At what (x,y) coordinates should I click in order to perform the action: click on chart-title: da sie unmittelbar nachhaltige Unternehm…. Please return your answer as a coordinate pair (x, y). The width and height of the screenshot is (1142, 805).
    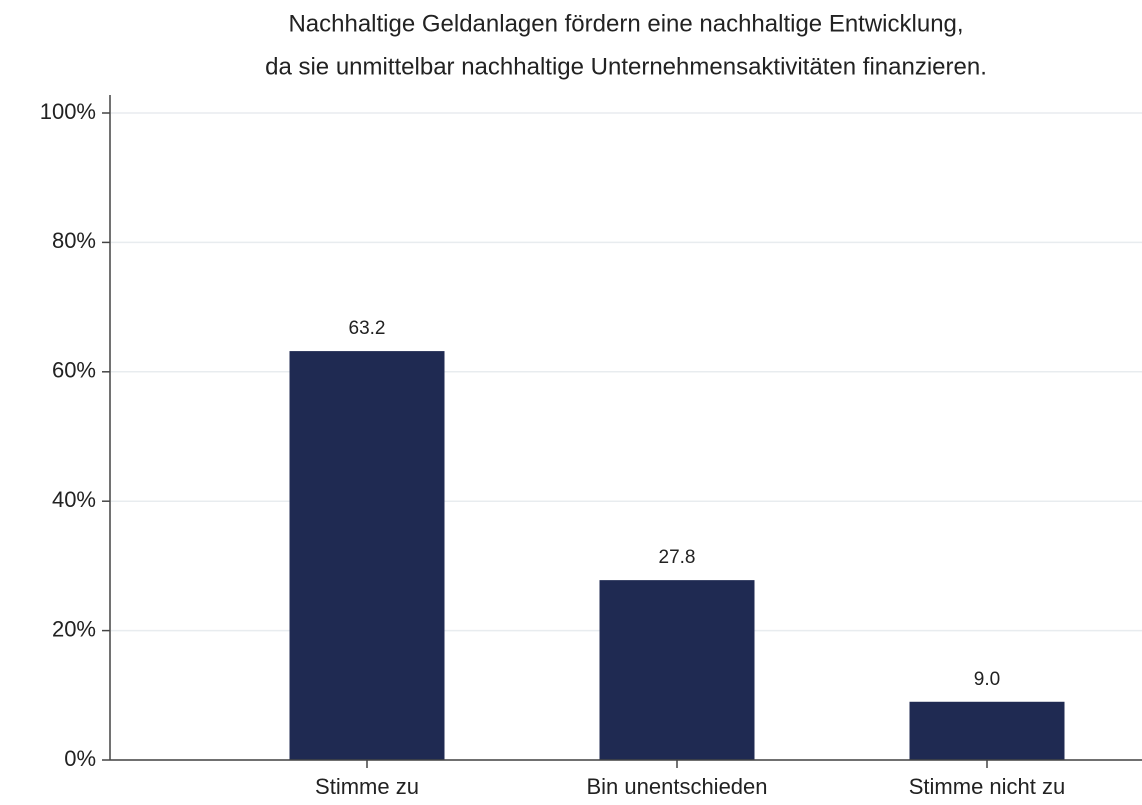
    Looking at the image, I should click on (626, 66).